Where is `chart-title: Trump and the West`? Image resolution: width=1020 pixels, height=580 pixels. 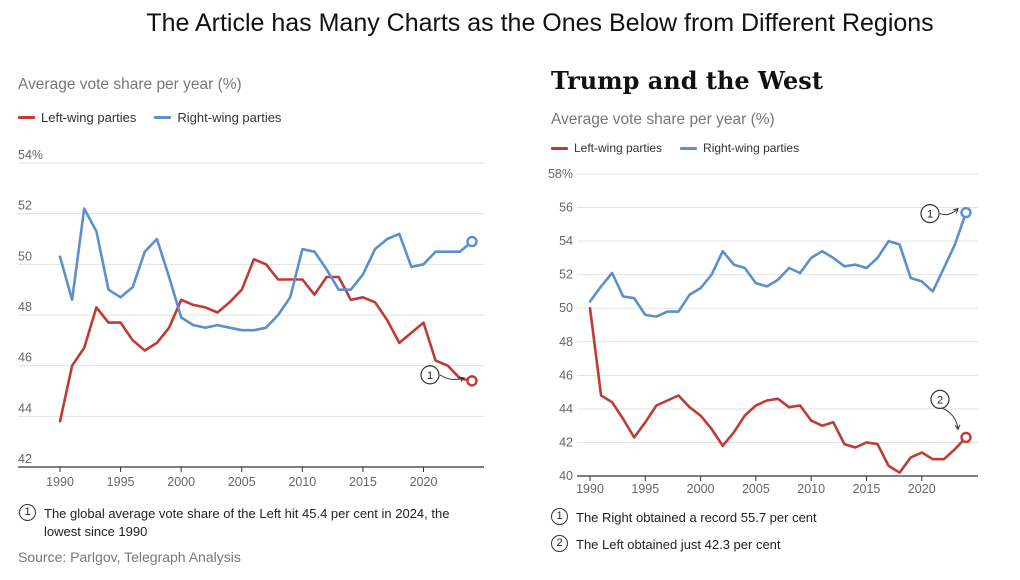
chart-title: Trump and the West is located at coordinates (687, 80).